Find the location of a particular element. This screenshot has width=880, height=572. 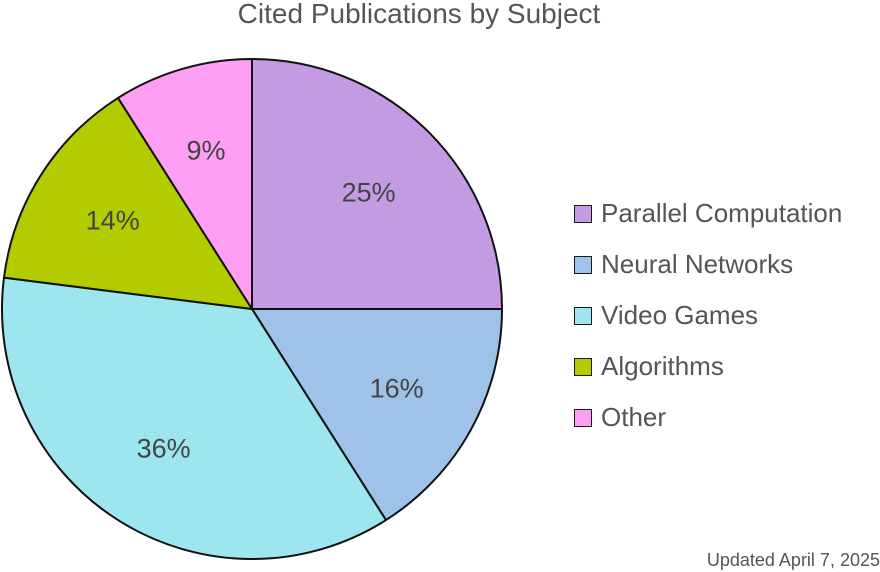

slice-label-video-games: 36% is located at coordinates (164, 448).